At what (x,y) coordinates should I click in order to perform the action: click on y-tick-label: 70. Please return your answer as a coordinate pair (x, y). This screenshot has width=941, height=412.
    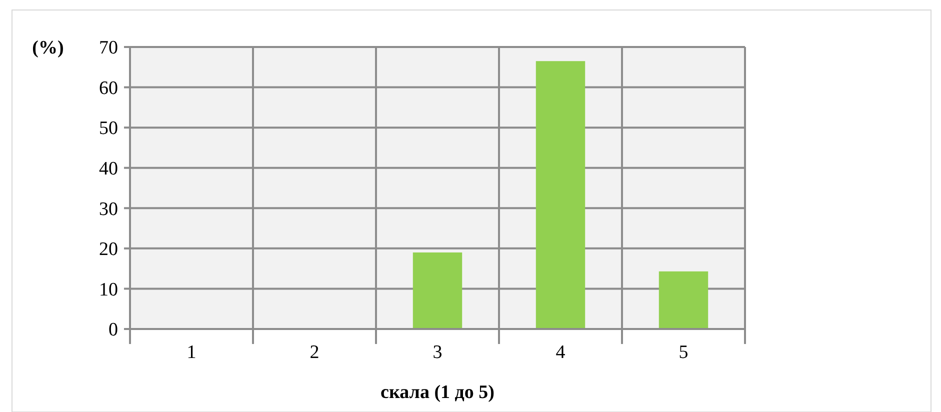
    Looking at the image, I should click on (108, 48).